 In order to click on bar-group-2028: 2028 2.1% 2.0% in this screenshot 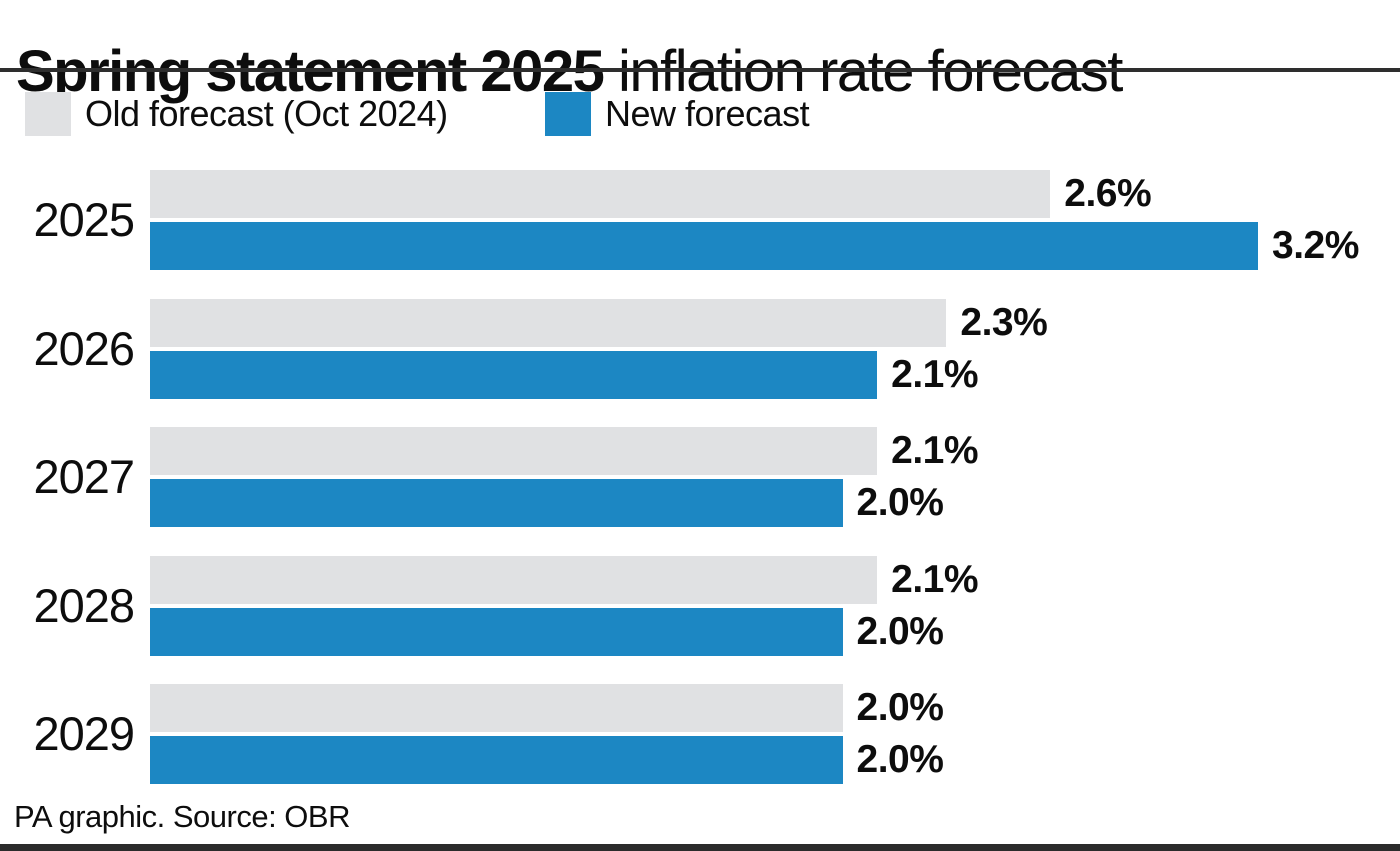, I will do `click(700, 605)`.